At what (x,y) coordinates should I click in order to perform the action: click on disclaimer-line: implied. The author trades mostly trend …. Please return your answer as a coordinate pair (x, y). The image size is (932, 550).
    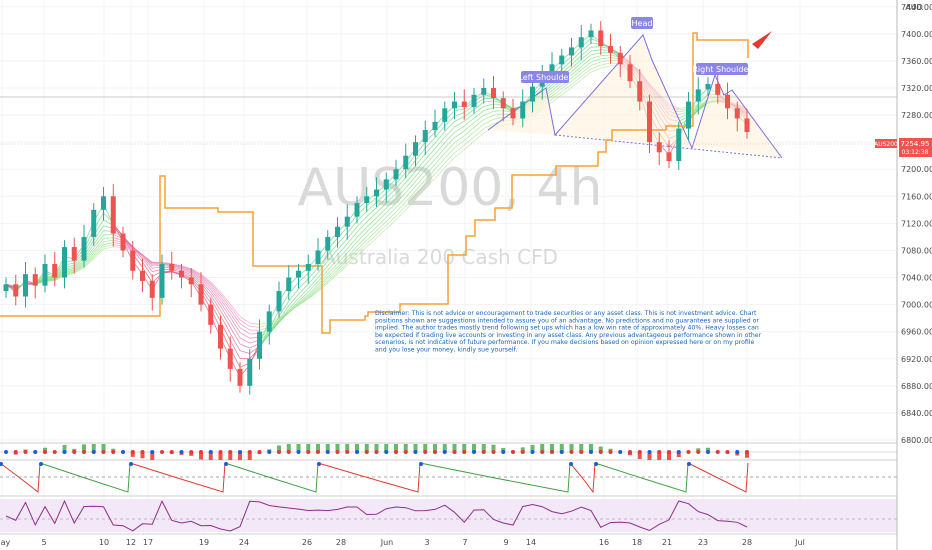
    Looking at the image, I should click on (567, 328).